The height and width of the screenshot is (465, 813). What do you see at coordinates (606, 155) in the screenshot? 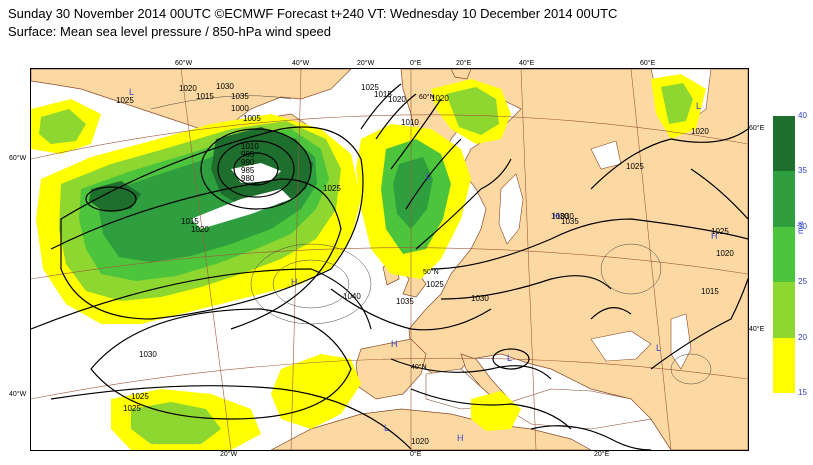
I see `white-sea` at bounding box center [606, 155].